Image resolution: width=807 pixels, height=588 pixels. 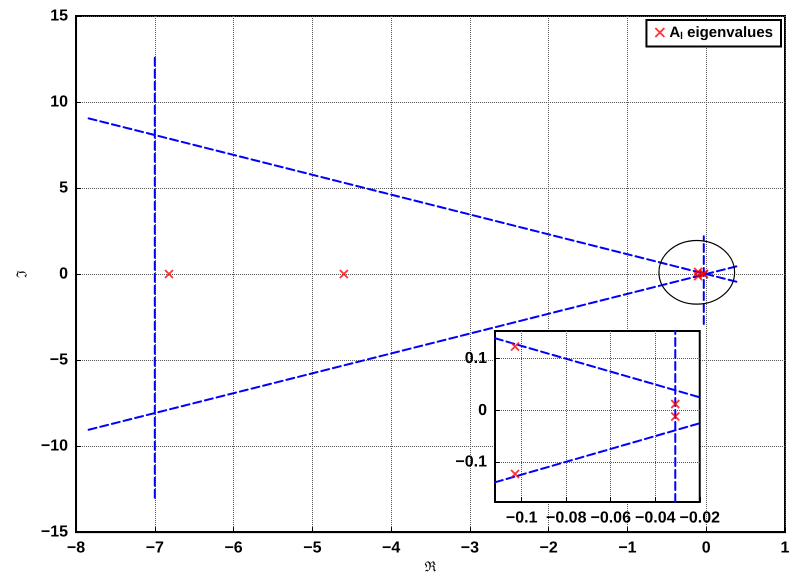 I want to click on x-tick-label: −4, so click(x=391, y=548).